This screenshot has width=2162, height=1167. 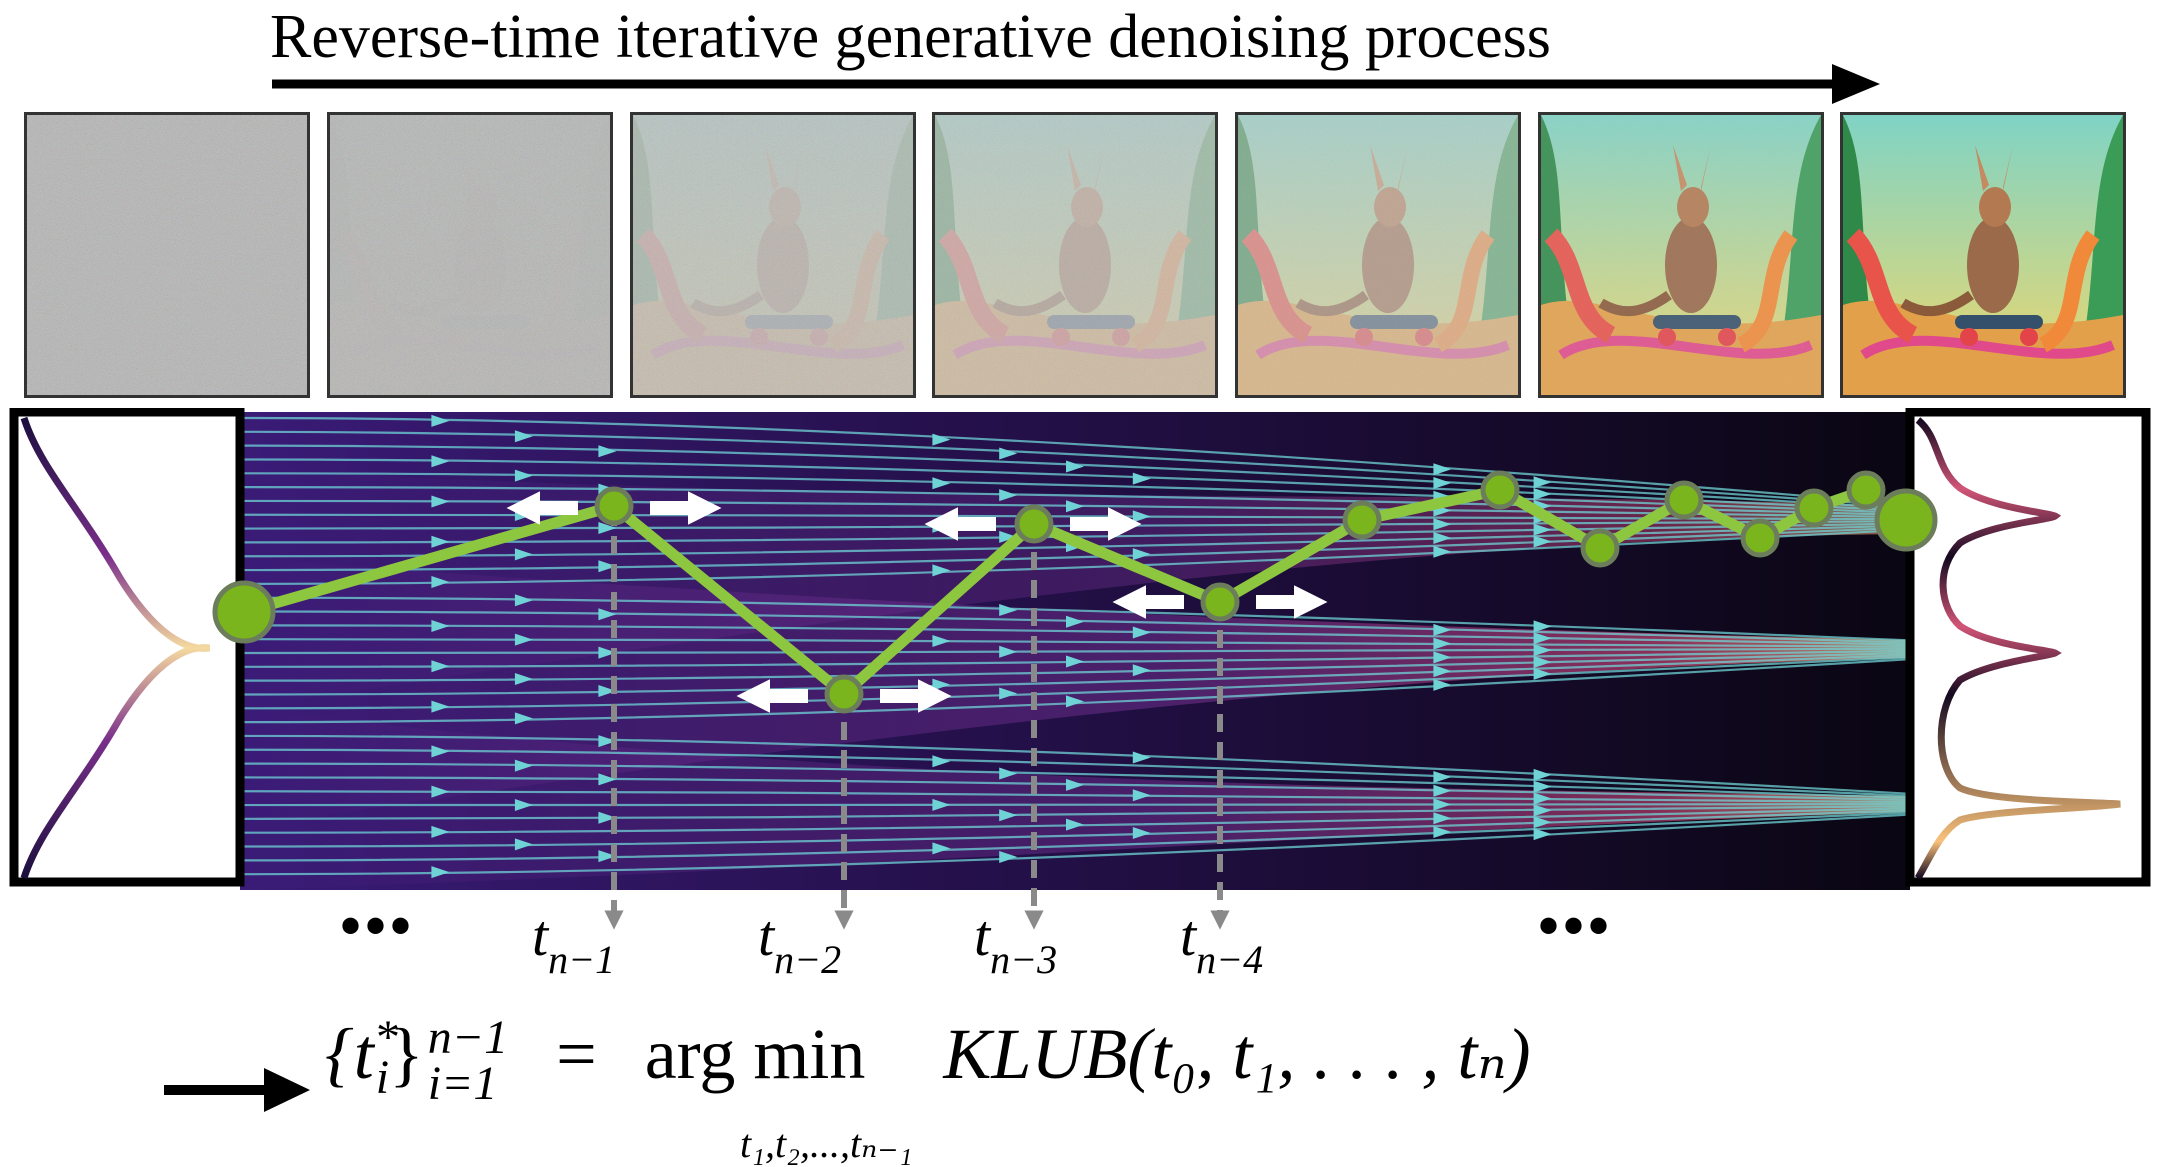 I want to click on node-start, so click(x=244, y=612).